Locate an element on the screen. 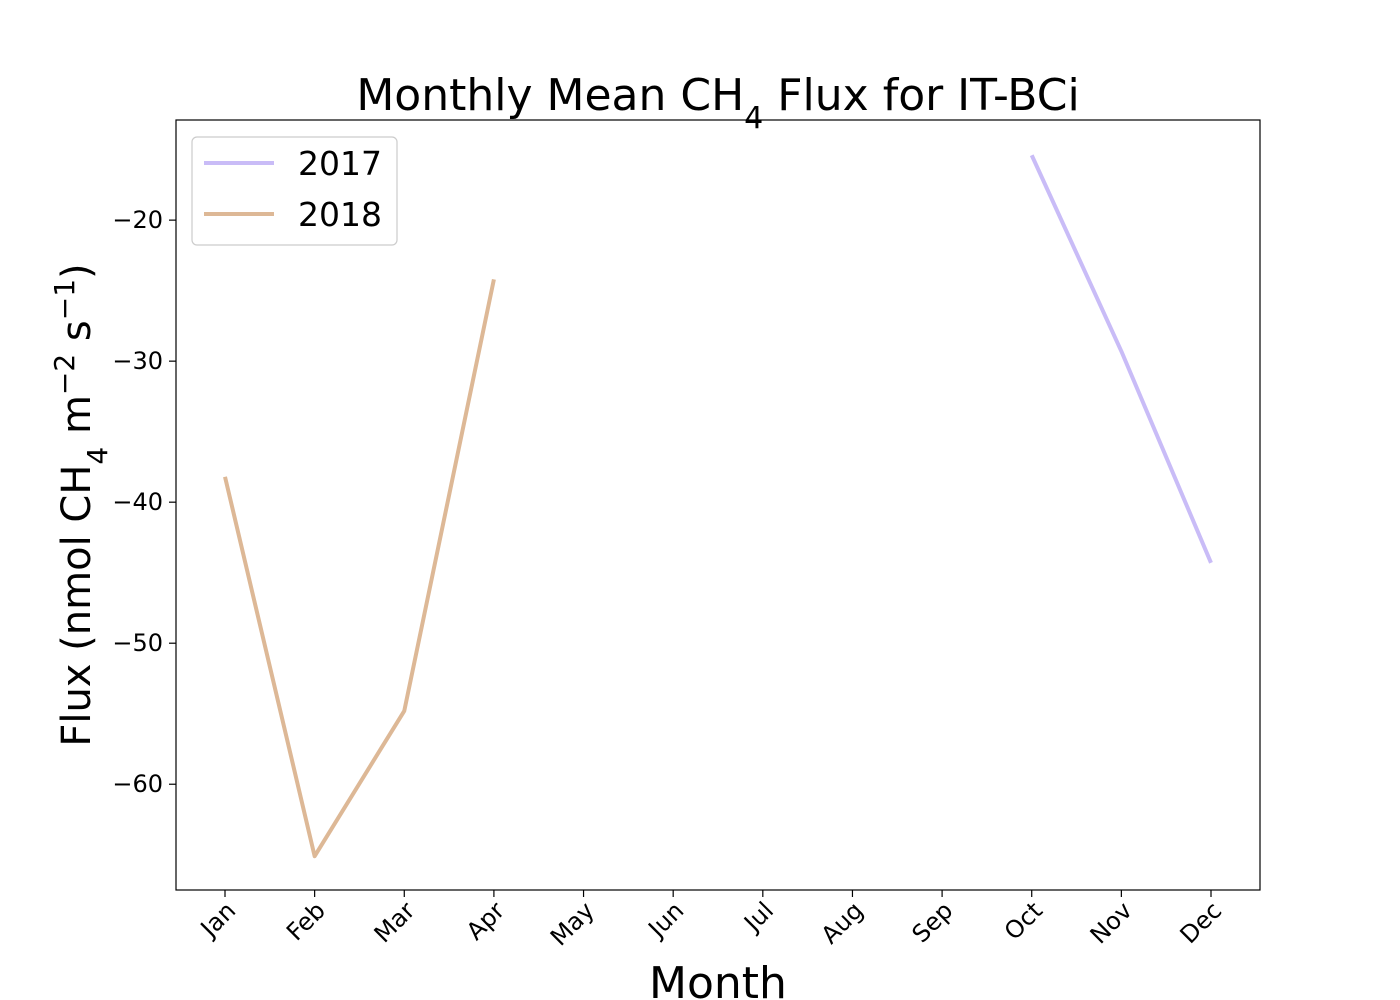 This screenshot has height=1000, width=1400. x-tick-label: Jan is located at coordinates (217, 919).